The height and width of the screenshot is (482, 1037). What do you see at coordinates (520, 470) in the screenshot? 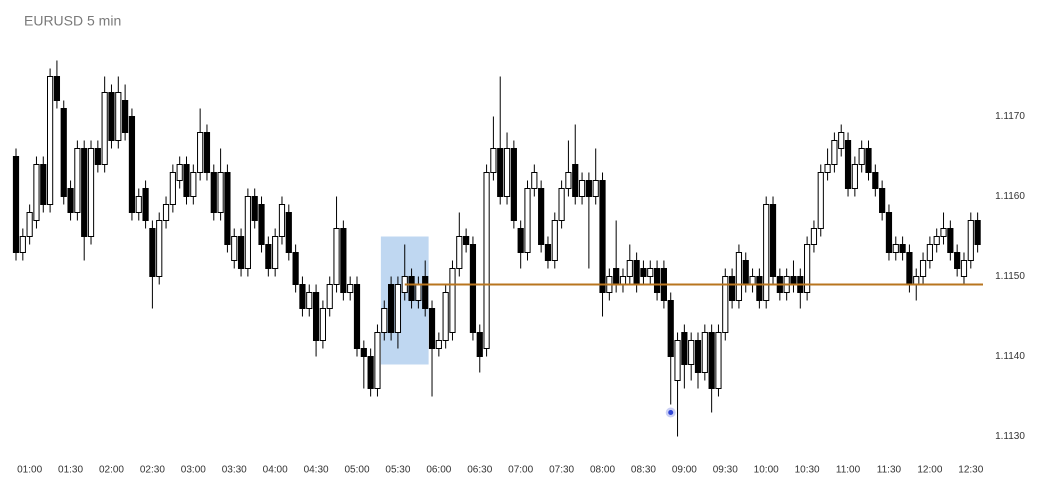
I see `x-tick-label: 07:00` at bounding box center [520, 470].